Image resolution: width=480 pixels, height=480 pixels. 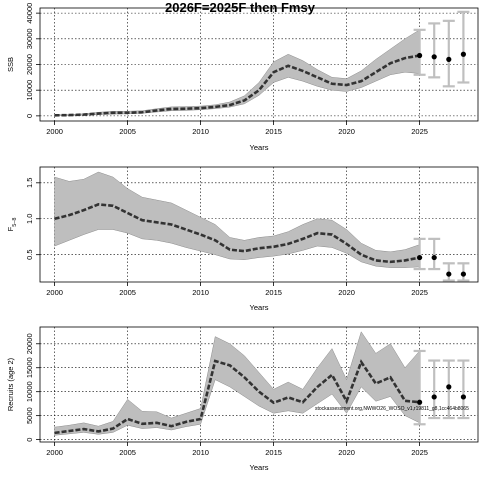 What do you see at coordinates (29, 219) in the screenshot?
I see `y-tick-label: 1.0` at bounding box center [29, 219].